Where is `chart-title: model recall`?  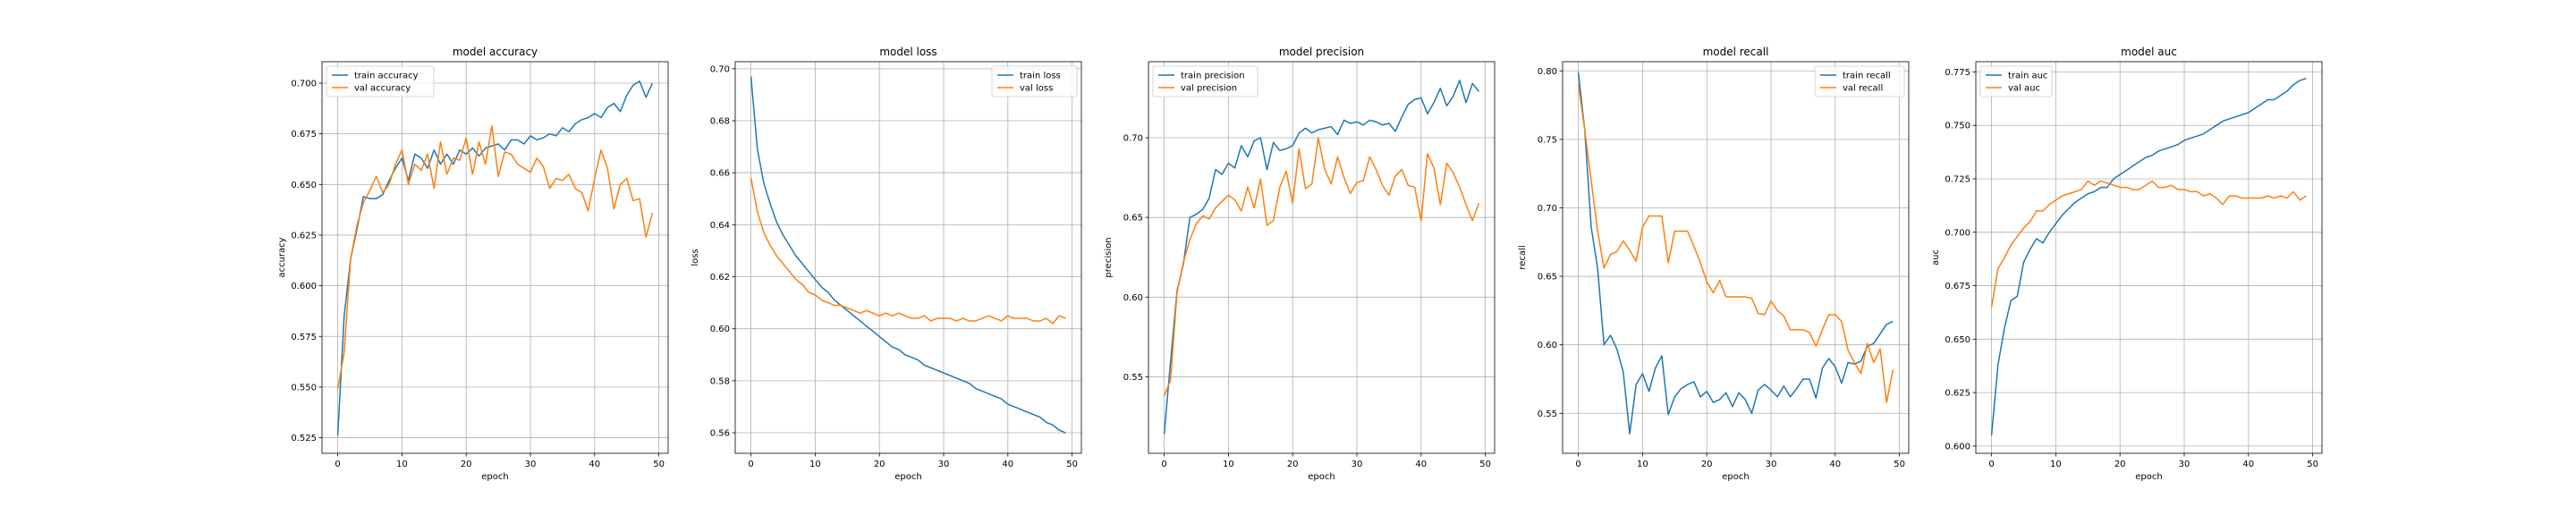
chart-title: model recall is located at coordinates (1736, 52).